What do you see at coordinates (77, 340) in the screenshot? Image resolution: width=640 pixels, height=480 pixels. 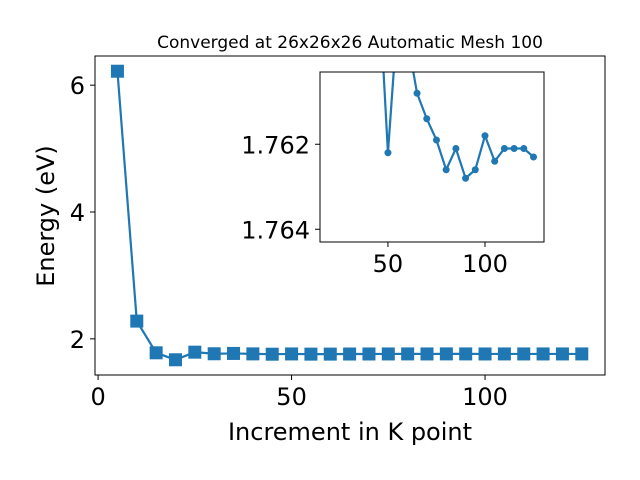 I see `y-tick-label: 2` at bounding box center [77, 340].